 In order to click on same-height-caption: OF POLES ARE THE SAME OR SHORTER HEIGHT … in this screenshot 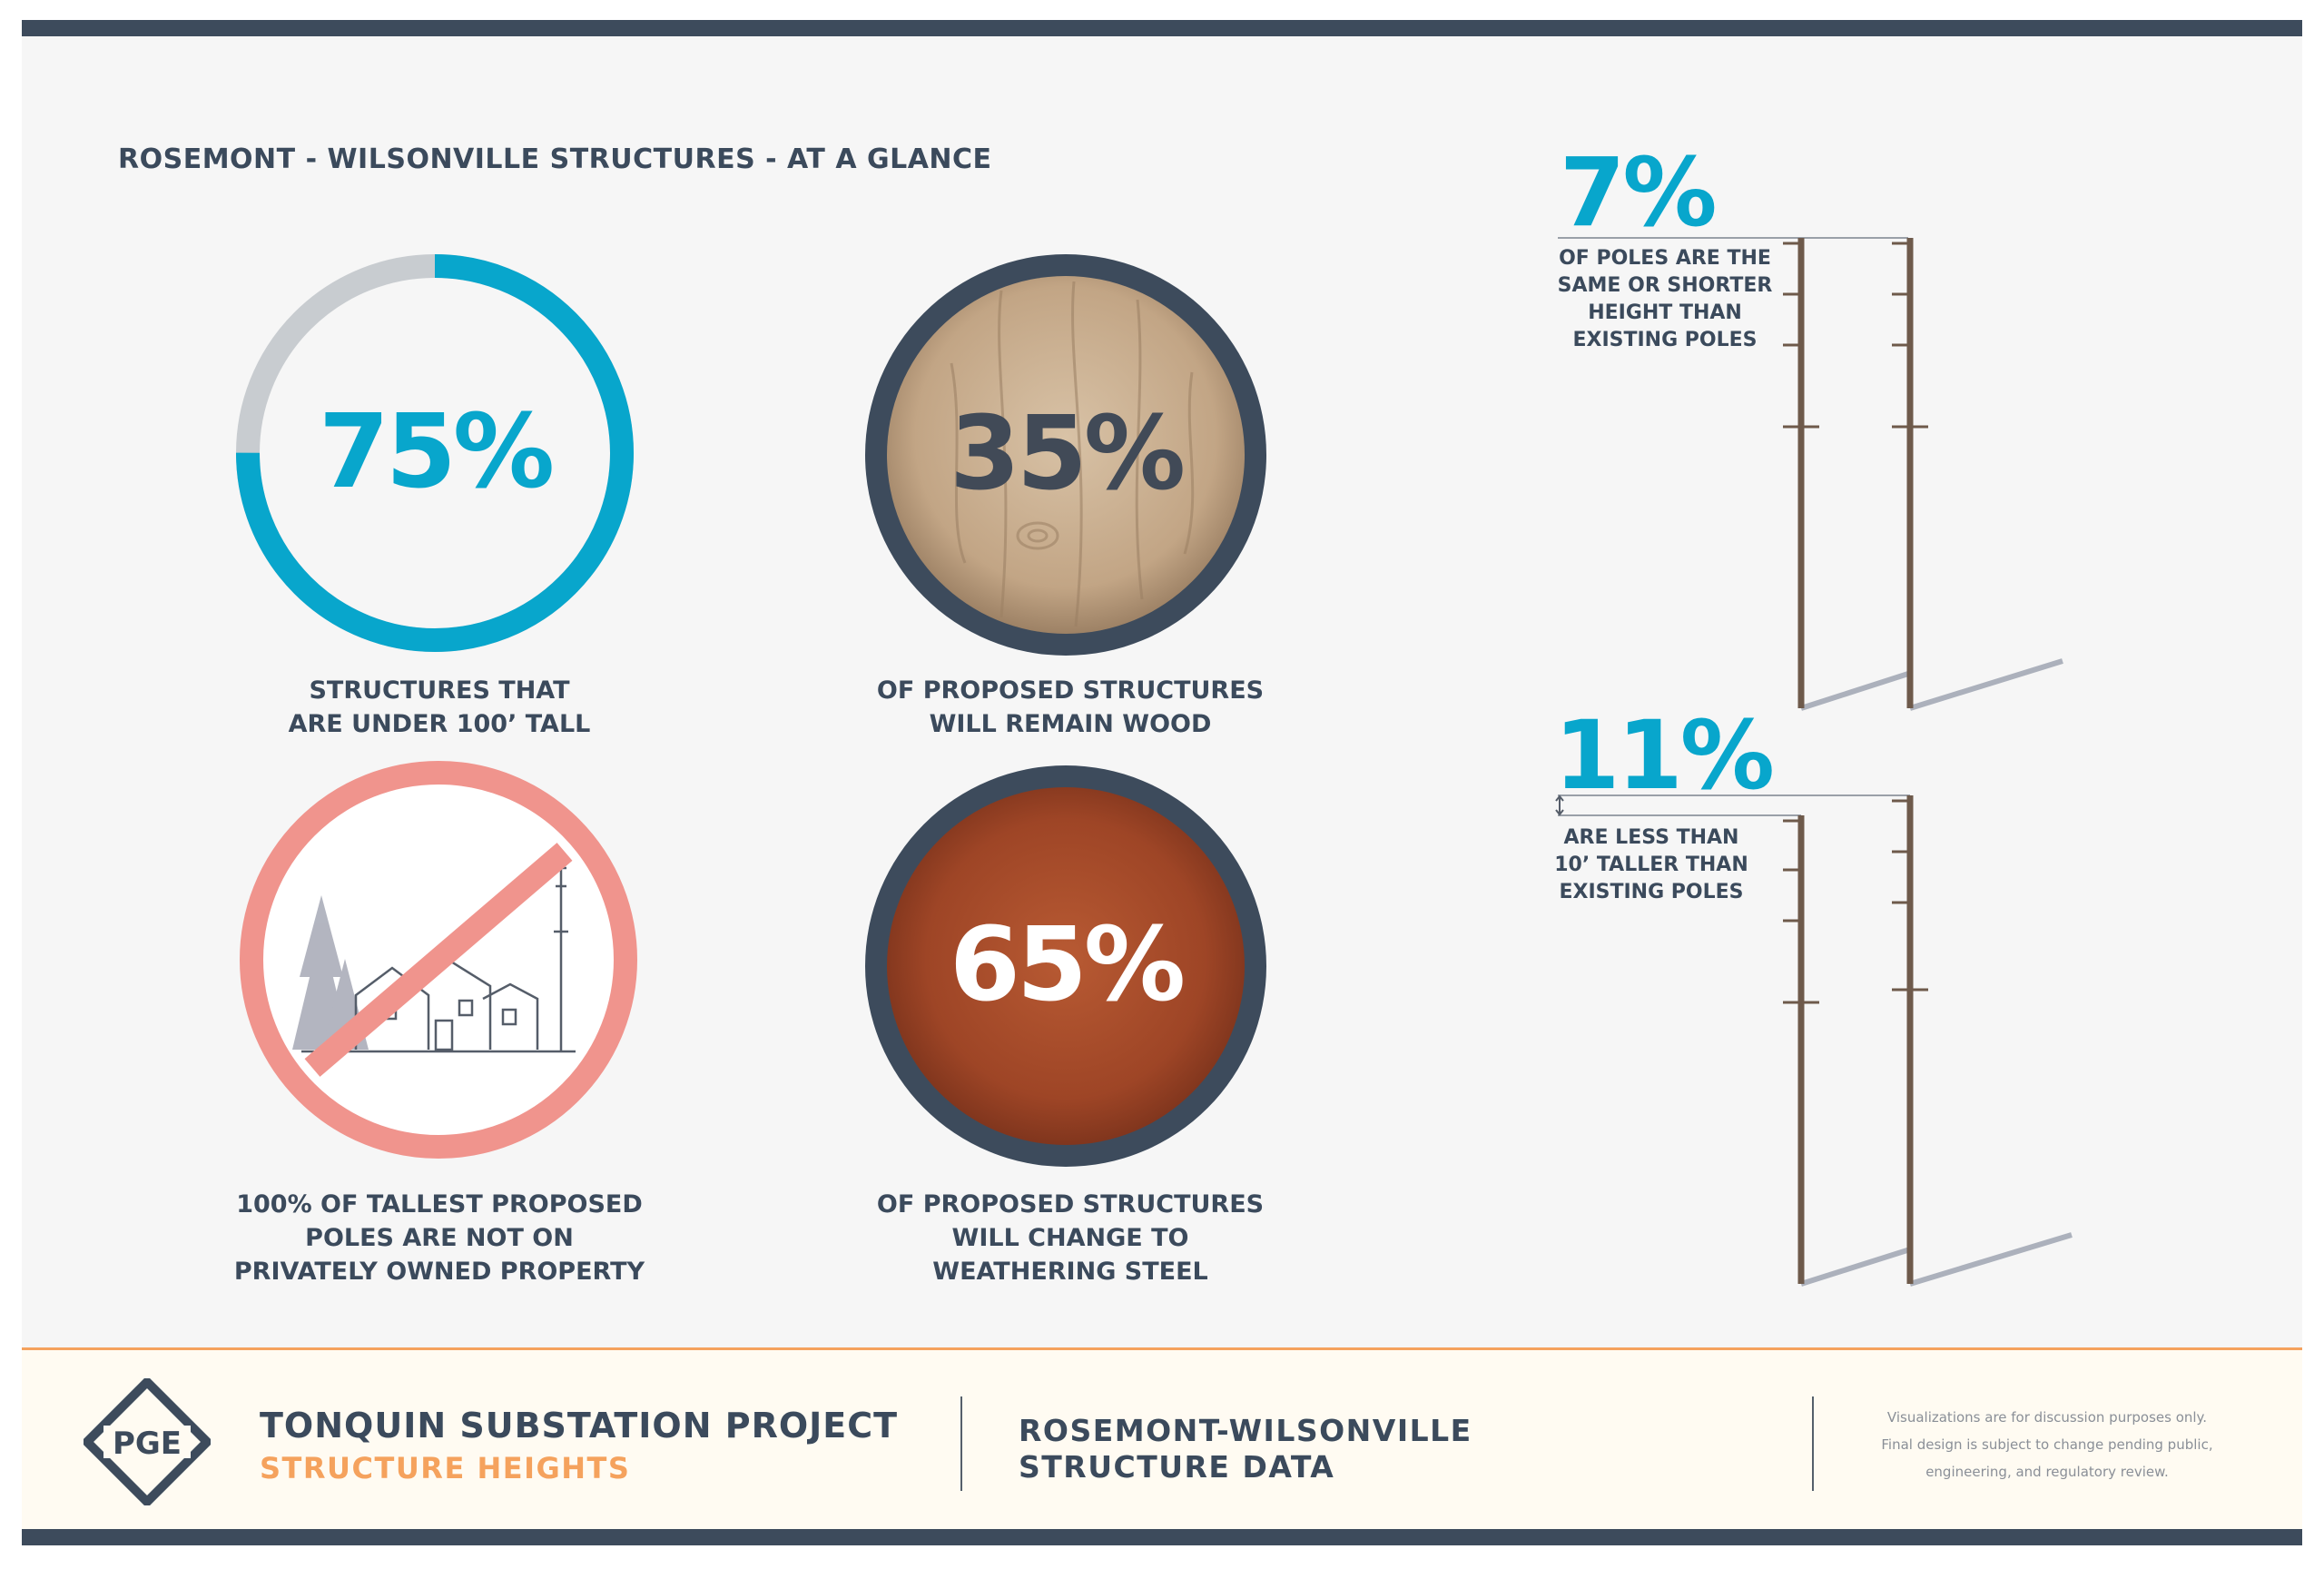, I will do `click(1665, 299)`.